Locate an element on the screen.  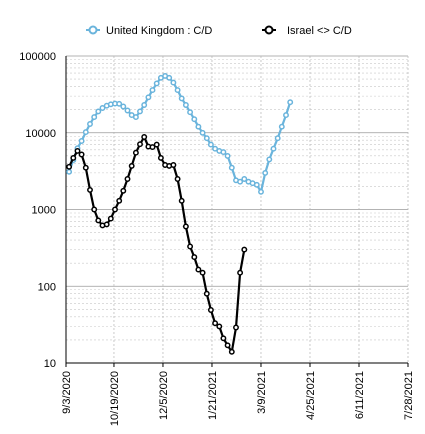
y-tick-label: 10000 is located at coordinates (40, 134).